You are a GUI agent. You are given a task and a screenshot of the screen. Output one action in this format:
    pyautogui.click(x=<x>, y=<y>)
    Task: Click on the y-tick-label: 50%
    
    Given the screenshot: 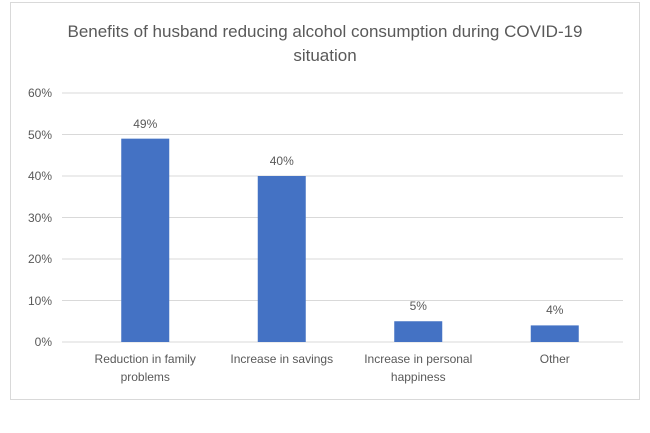 What is the action you would take?
    pyautogui.click(x=39, y=134)
    